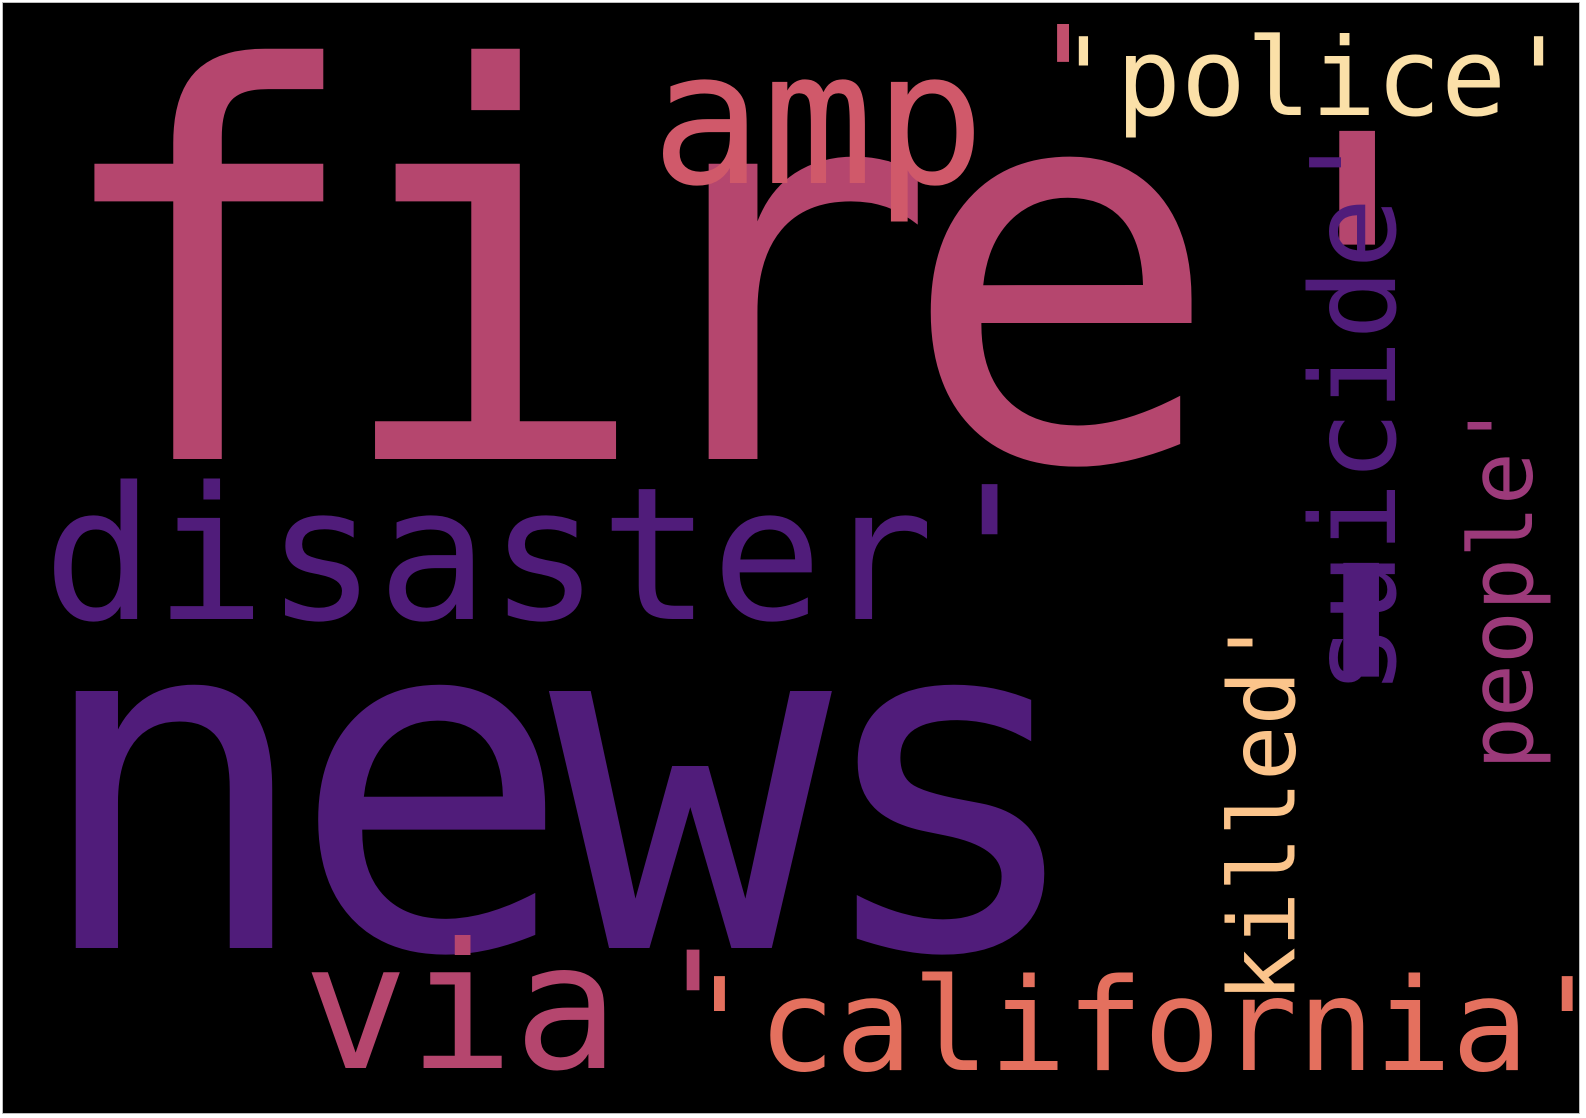  What do you see at coordinates (693, 1008) in the screenshot?
I see `word-quote-via: '` at bounding box center [693, 1008].